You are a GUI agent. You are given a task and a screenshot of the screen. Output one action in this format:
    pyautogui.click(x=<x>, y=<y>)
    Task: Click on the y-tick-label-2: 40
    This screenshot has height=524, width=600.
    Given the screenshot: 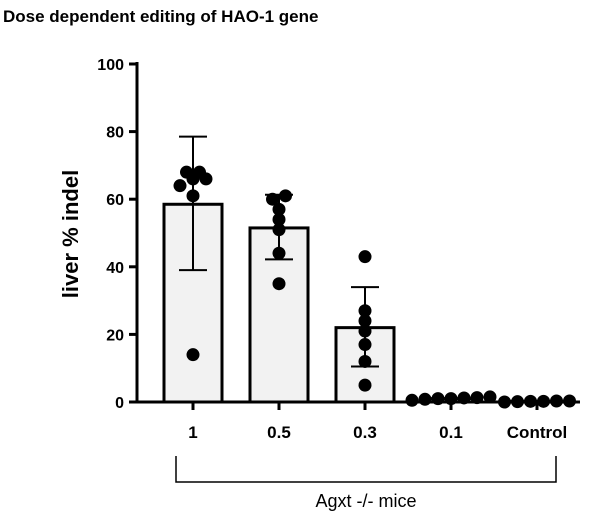 What is the action you would take?
    pyautogui.click(x=115, y=268)
    